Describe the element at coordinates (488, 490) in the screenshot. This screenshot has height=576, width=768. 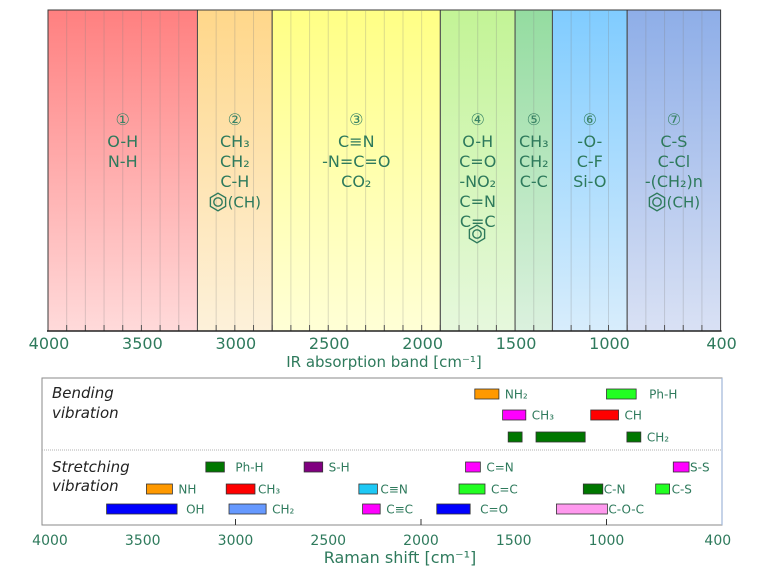
I see `raman-band: C=C` at that location.